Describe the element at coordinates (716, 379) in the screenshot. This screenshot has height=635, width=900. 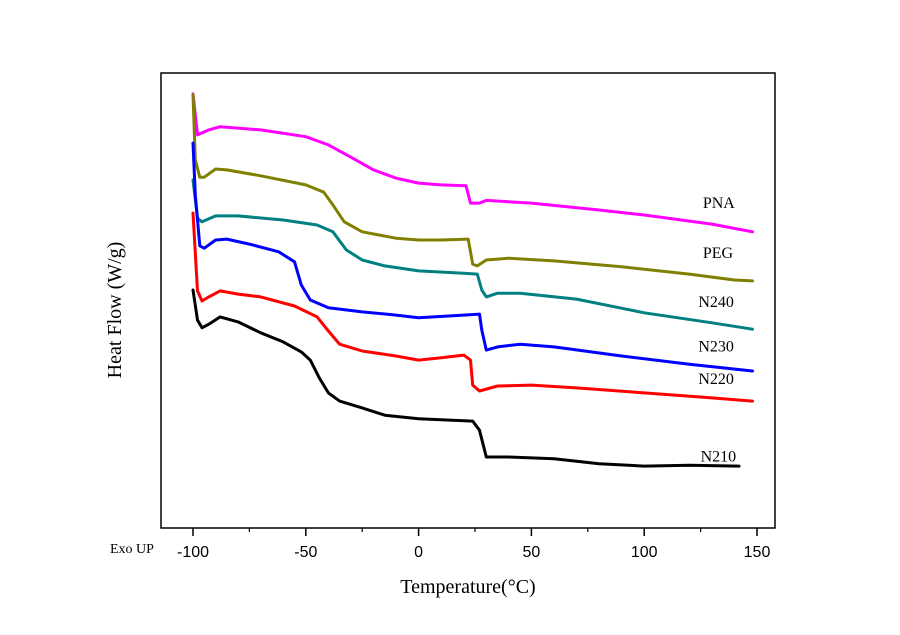
I see `series-label-n220: N220` at that location.